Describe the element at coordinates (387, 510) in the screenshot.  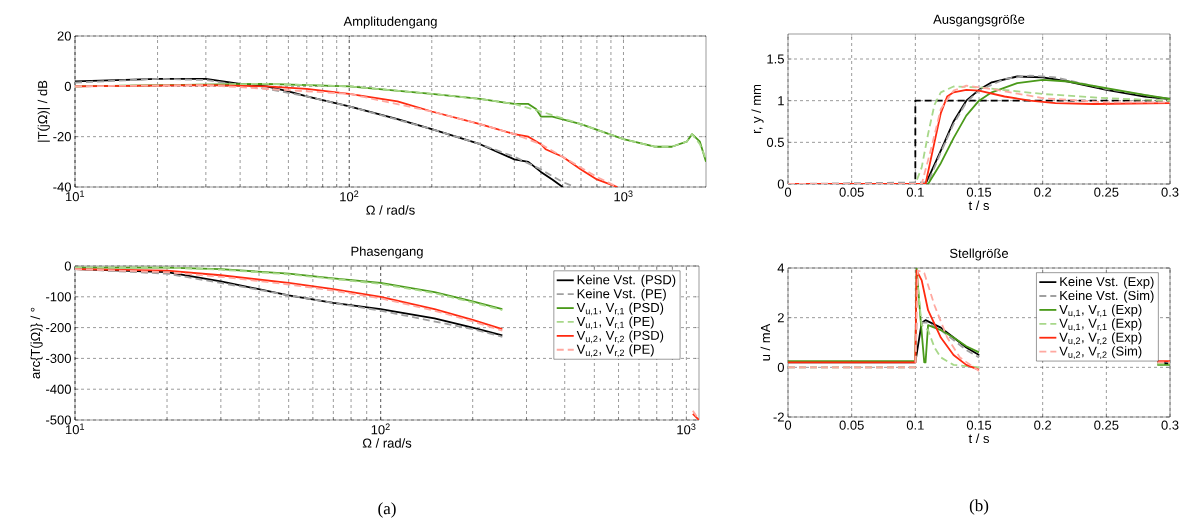
I see `text: (a)` at that location.